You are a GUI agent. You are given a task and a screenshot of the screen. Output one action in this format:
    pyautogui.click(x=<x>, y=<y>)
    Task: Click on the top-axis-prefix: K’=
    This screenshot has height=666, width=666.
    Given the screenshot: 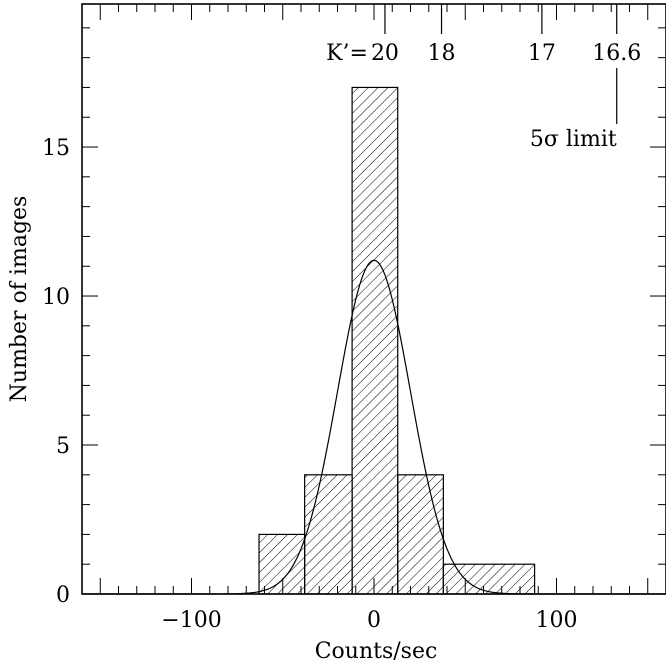 What is the action you would take?
    pyautogui.click(x=347, y=53)
    